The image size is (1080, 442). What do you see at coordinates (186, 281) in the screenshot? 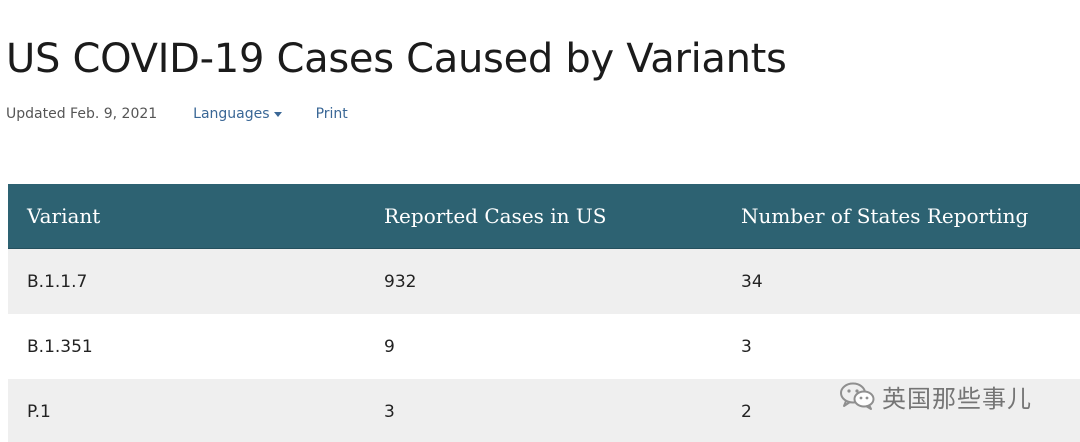
I see `cell-variant: B.1.1.7` at bounding box center [186, 281].